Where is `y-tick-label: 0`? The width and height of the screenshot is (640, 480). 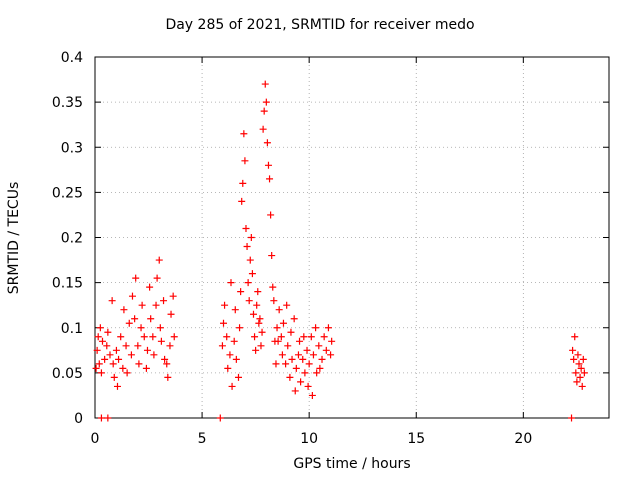 y-tick-label: 0 is located at coordinates (78, 419).